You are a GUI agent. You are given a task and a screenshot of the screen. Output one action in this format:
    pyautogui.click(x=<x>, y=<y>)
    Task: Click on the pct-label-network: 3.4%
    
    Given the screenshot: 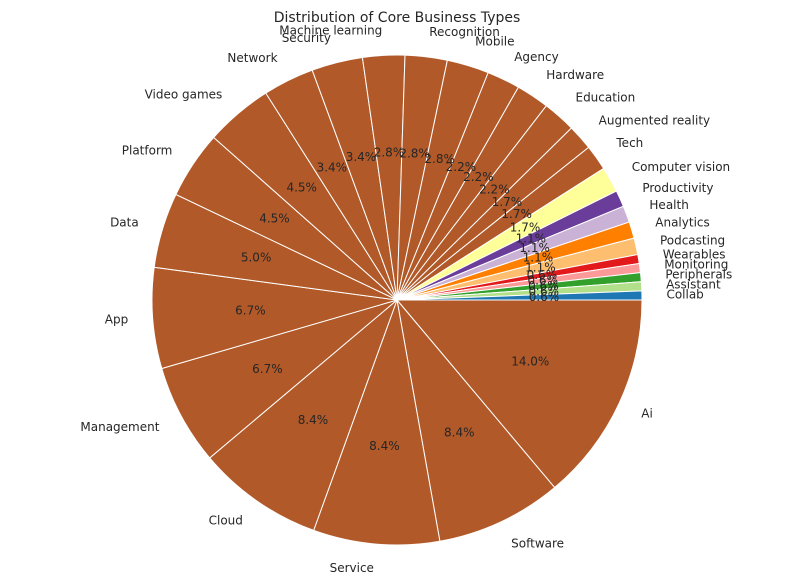 What is the action you would take?
    pyautogui.click(x=332, y=168)
    